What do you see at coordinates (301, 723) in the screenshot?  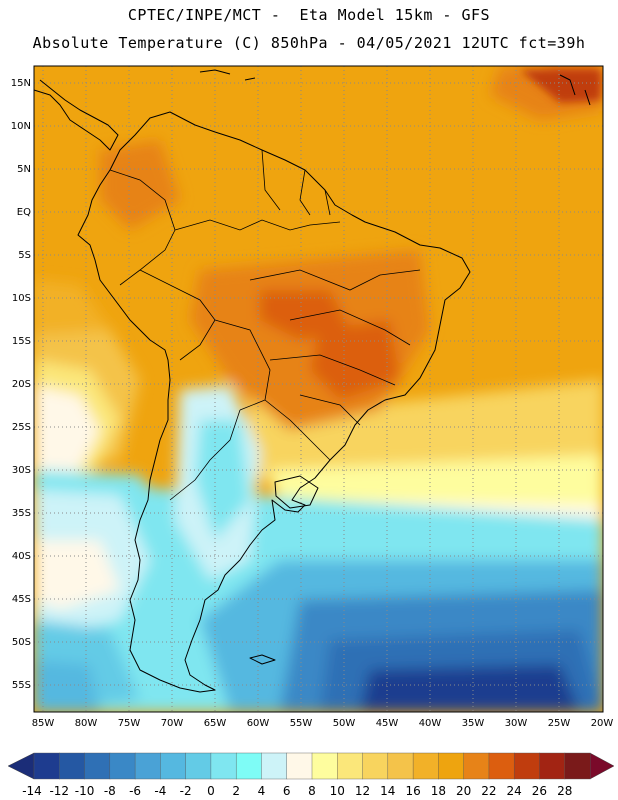 I see `lon-label: 55W` at bounding box center [301, 723].